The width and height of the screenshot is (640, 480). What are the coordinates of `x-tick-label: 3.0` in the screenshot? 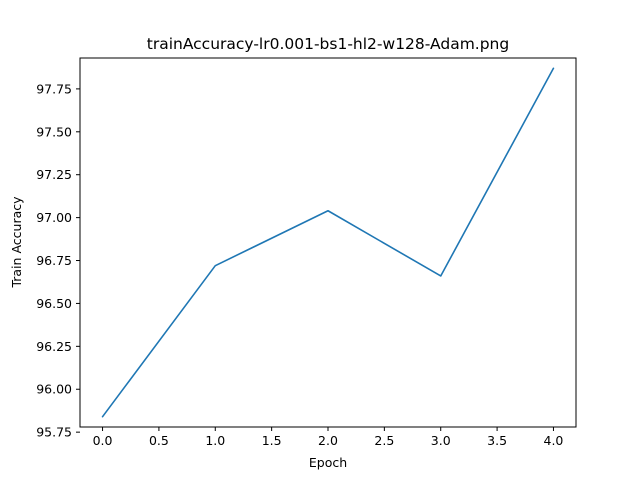 It's located at (441, 440).